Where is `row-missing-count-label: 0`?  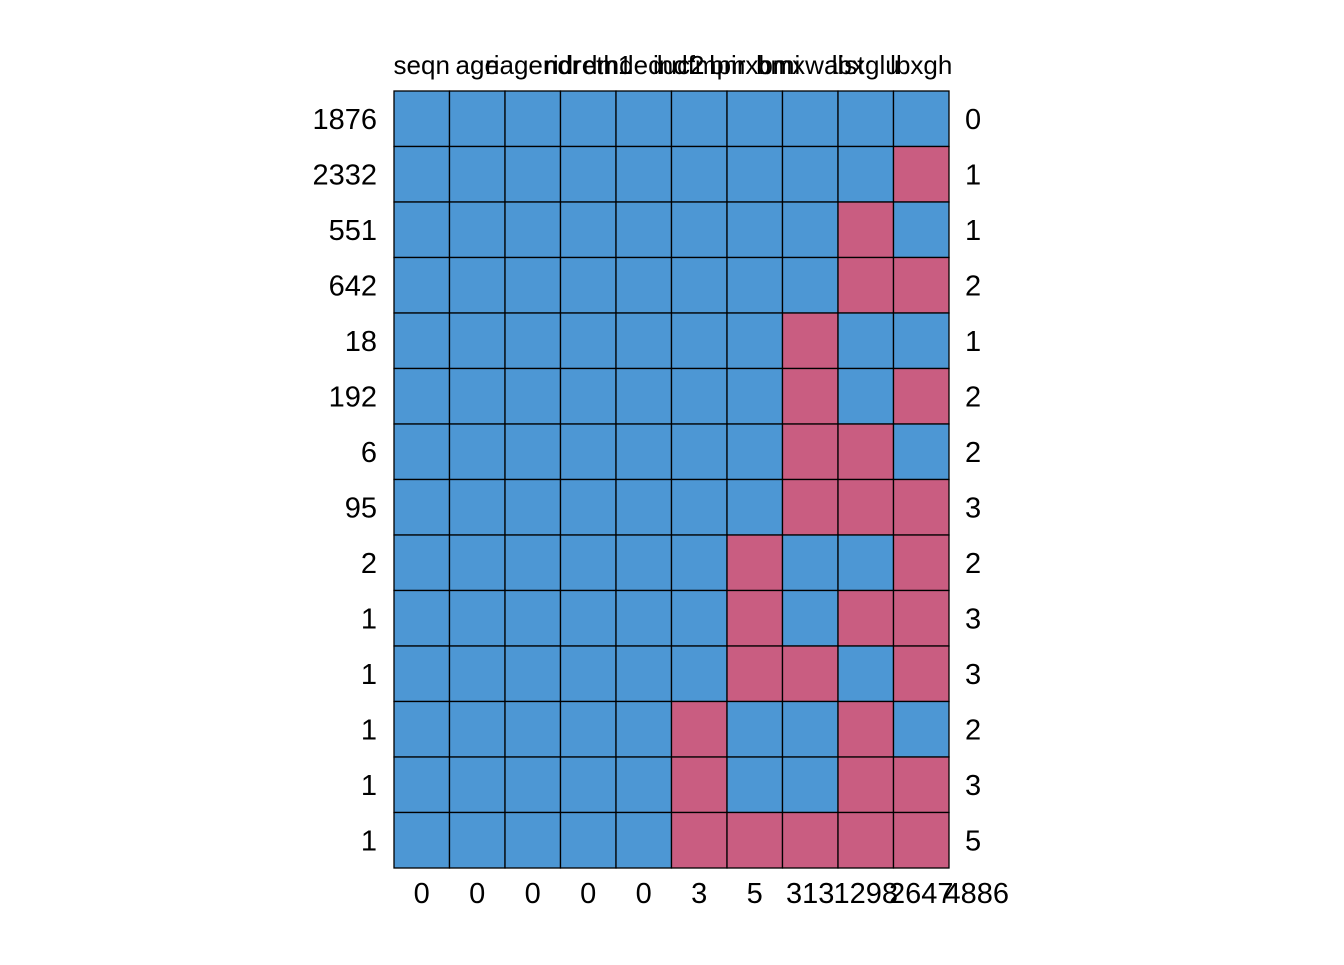
row-missing-count-label: 0 is located at coordinates (973, 120).